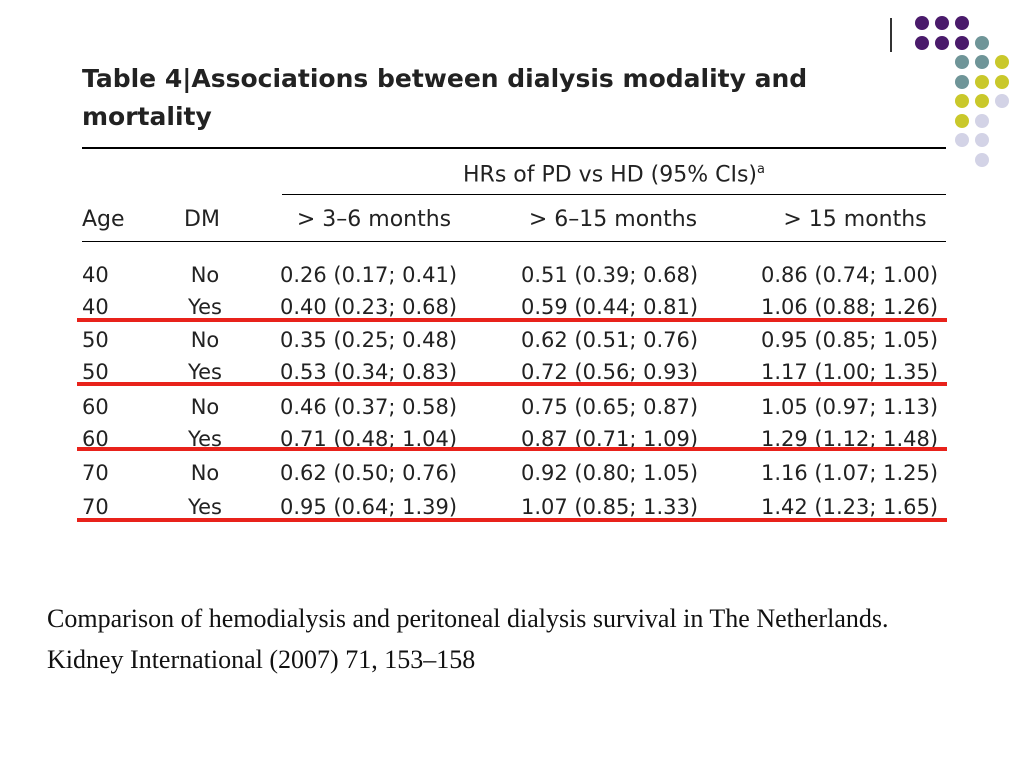 This screenshot has width=1024, height=768. I want to click on cell-hr-15-months: 0.86 (0.74; 1.00), so click(850, 275).